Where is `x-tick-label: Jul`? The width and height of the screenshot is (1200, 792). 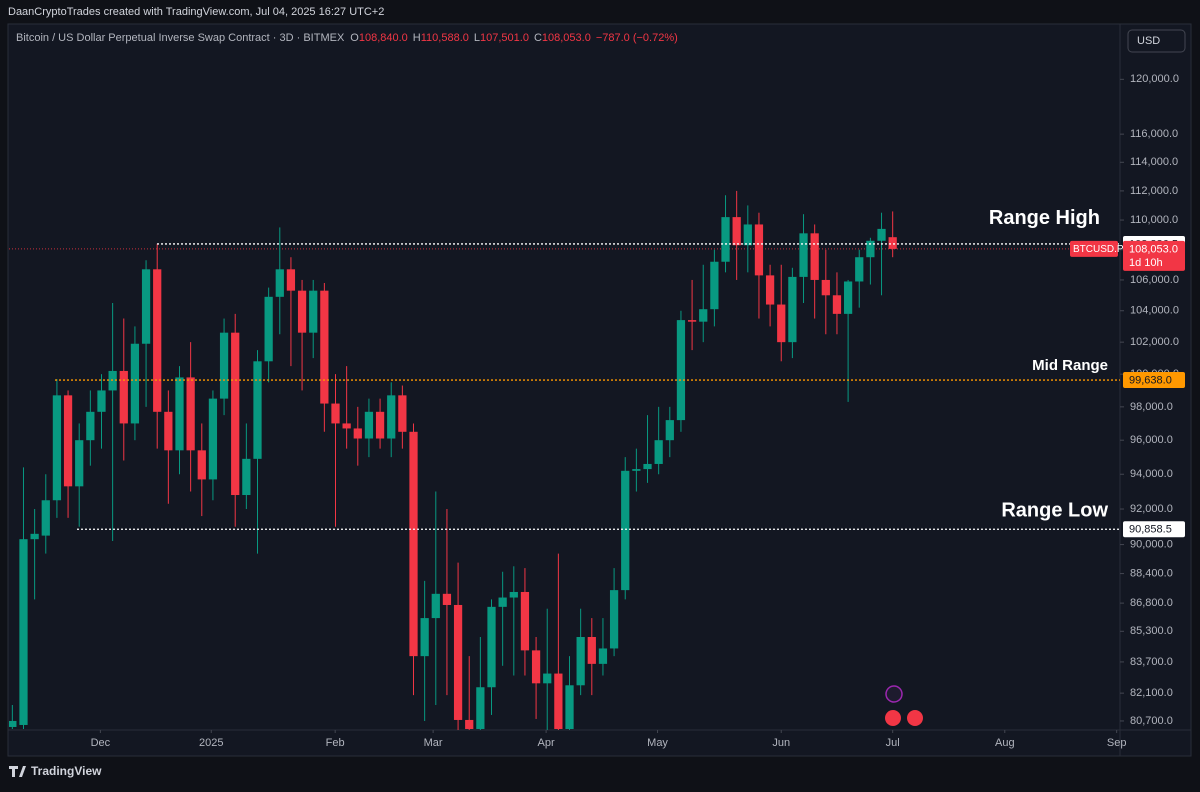
x-tick-label: Jul is located at coordinates (893, 743).